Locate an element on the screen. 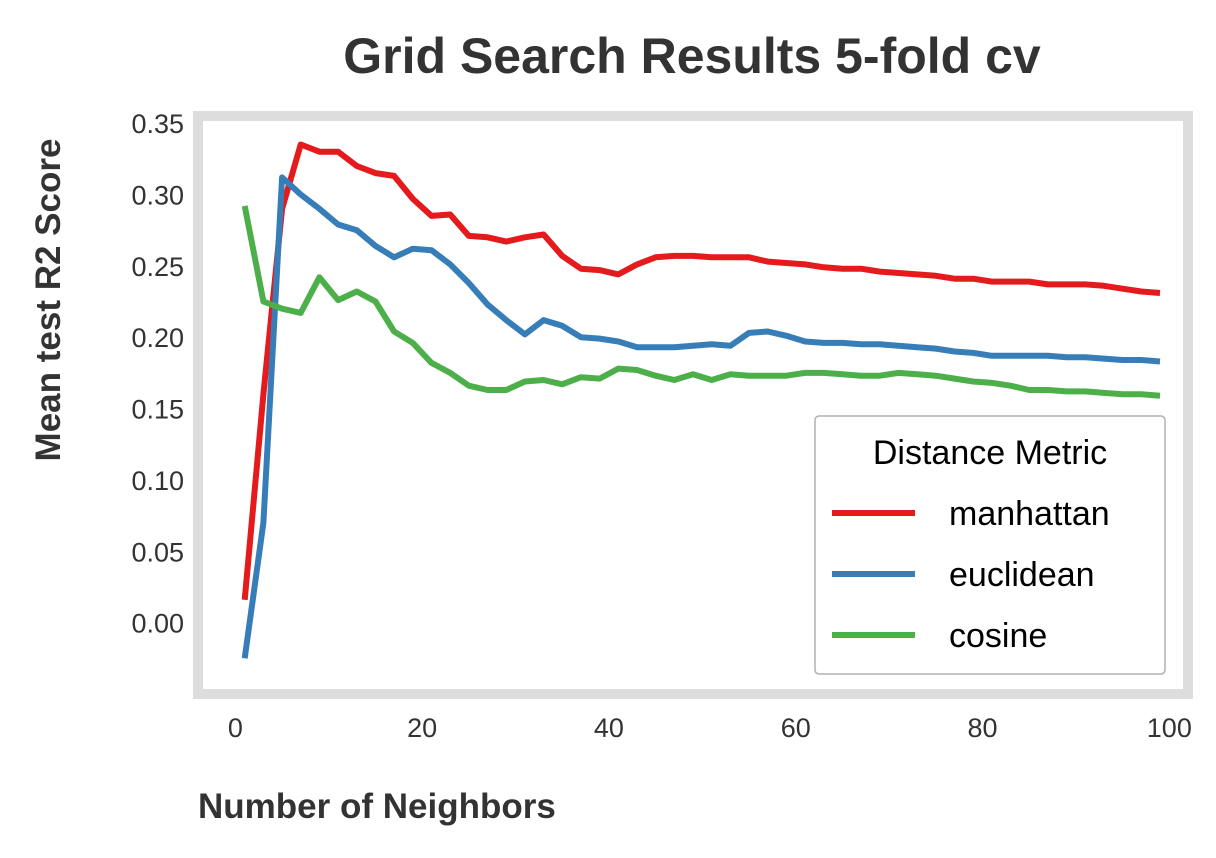 The image size is (1216, 858). y-tick-label: 0.00 is located at coordinates (157, 624).